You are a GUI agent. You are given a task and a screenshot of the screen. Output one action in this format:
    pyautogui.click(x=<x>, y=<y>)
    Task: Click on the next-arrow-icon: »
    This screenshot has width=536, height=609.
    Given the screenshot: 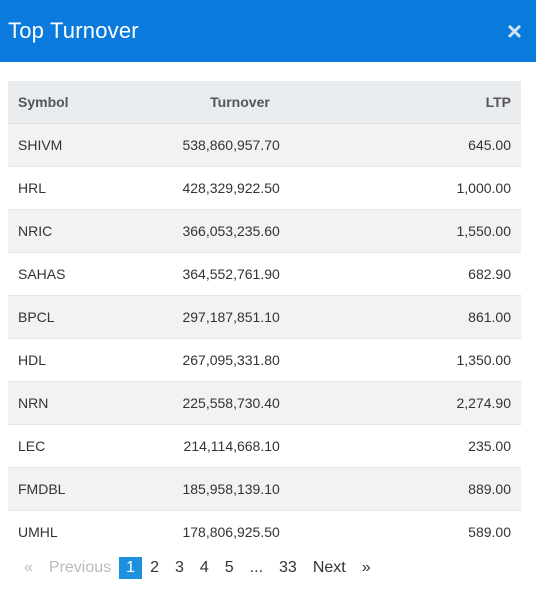 What is the action you would take?
    pyautogui.click(x=366, y=567)
    